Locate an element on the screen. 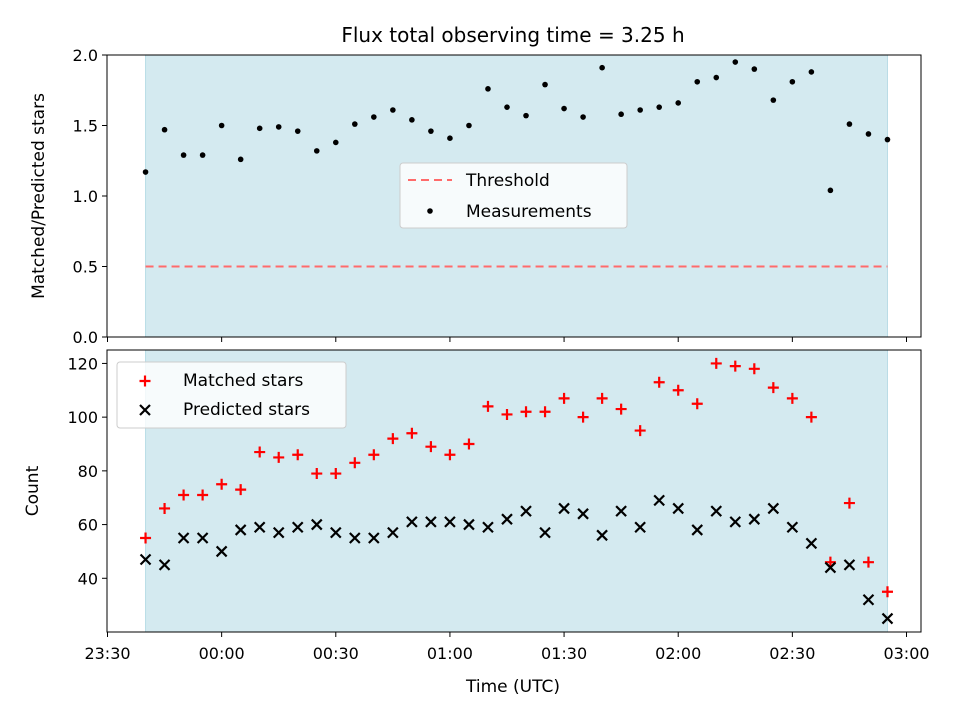 The width and height of the screenshot is (960, 720). y-tick-label: 0.0 is located at coordinates (85, 337).